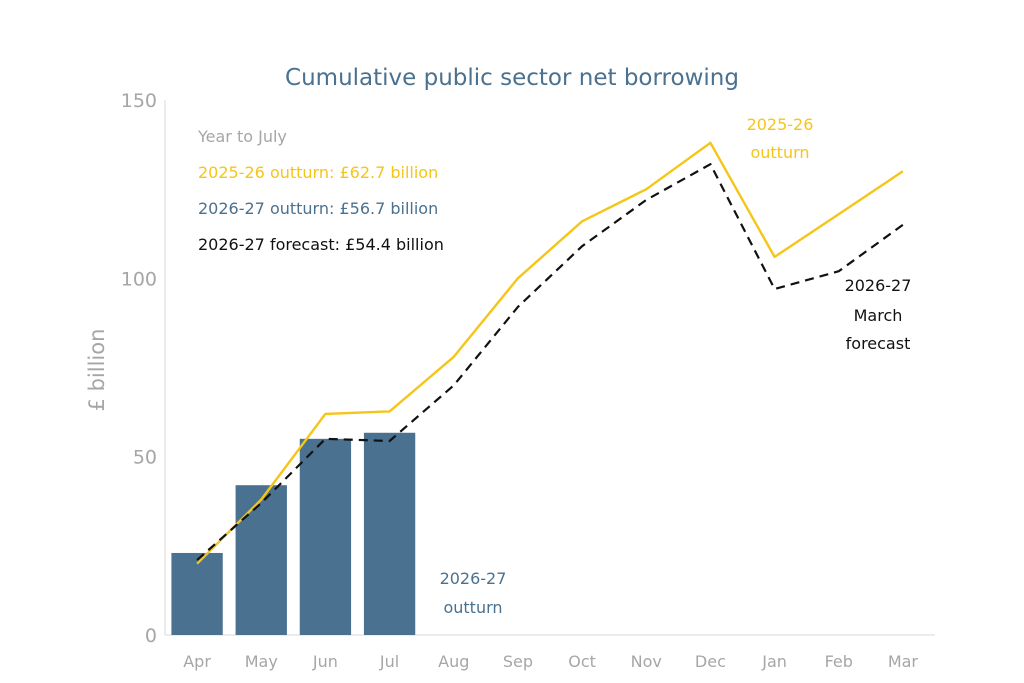 The width and height of the screenshot is (1024, 683). What do you see at coordinates (512, 78) in the screenshot?
I see `chart-title: Cumulative public sector net borrowing` at bounding box center [512, 78].